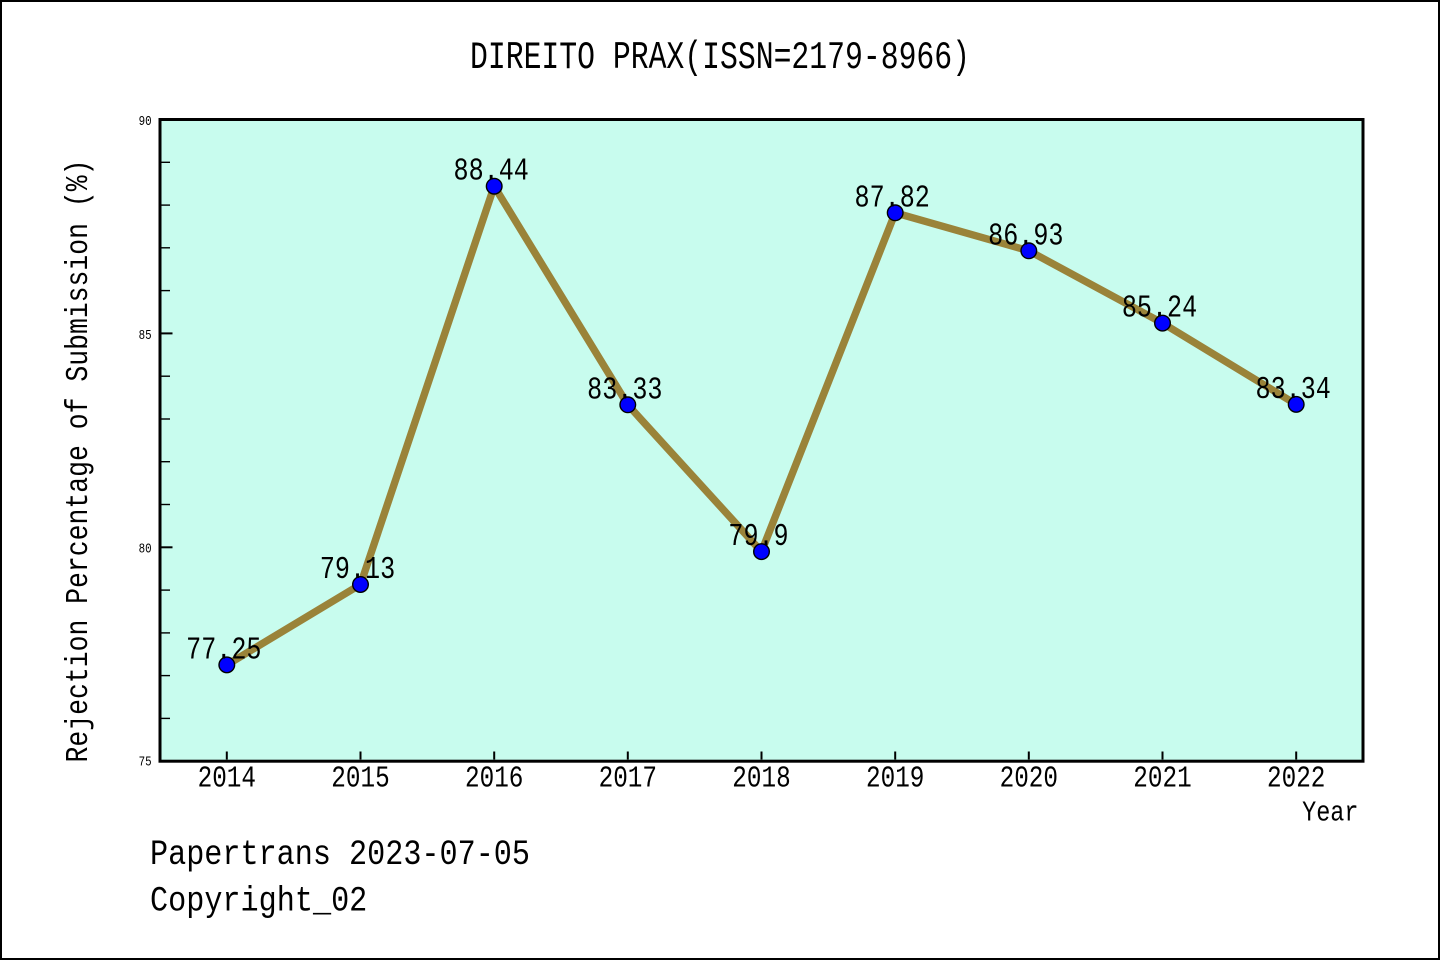 Image resolution: width=1440 pixels, height=960 pixels. I want to click on svg-text: 2021, so click(1162, 779).